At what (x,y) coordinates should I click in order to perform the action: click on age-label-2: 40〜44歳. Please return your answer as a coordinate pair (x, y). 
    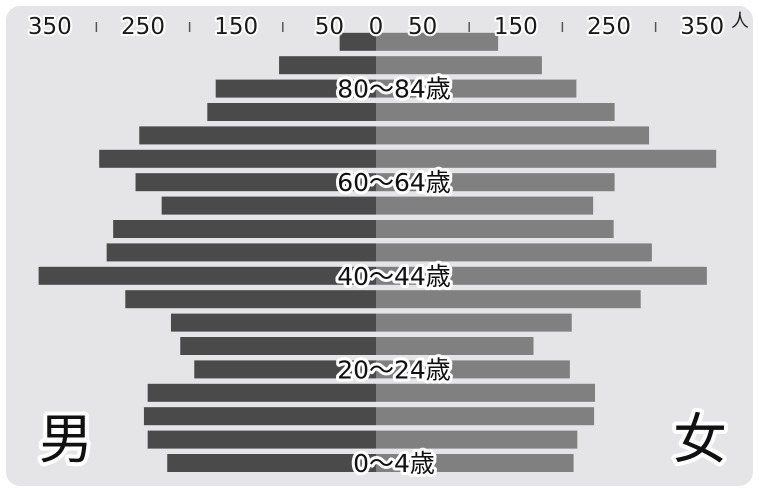
    Looking at the image, I should click on (394, 276).